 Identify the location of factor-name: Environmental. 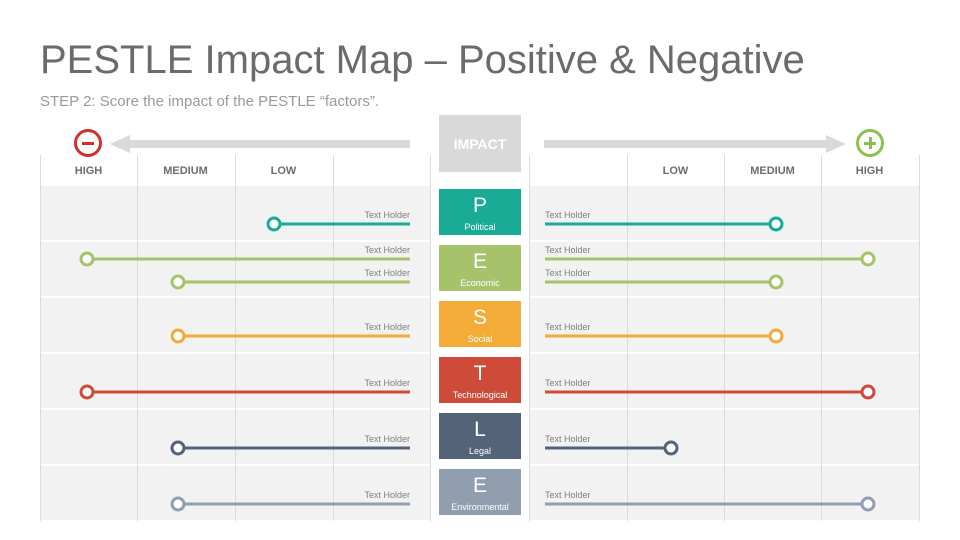
(480, 507).